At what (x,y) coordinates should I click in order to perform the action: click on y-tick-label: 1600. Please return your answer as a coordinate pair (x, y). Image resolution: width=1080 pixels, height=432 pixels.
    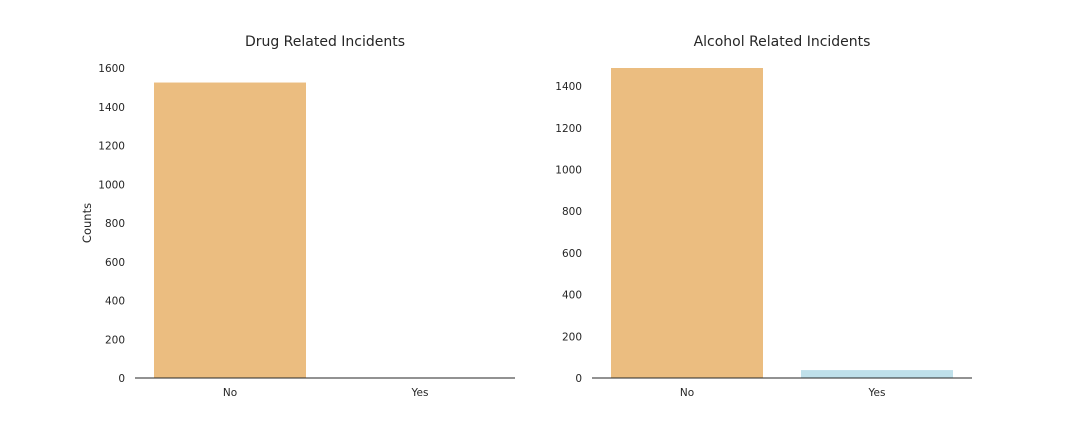
    Looking at the image, I should click on (111, 69).